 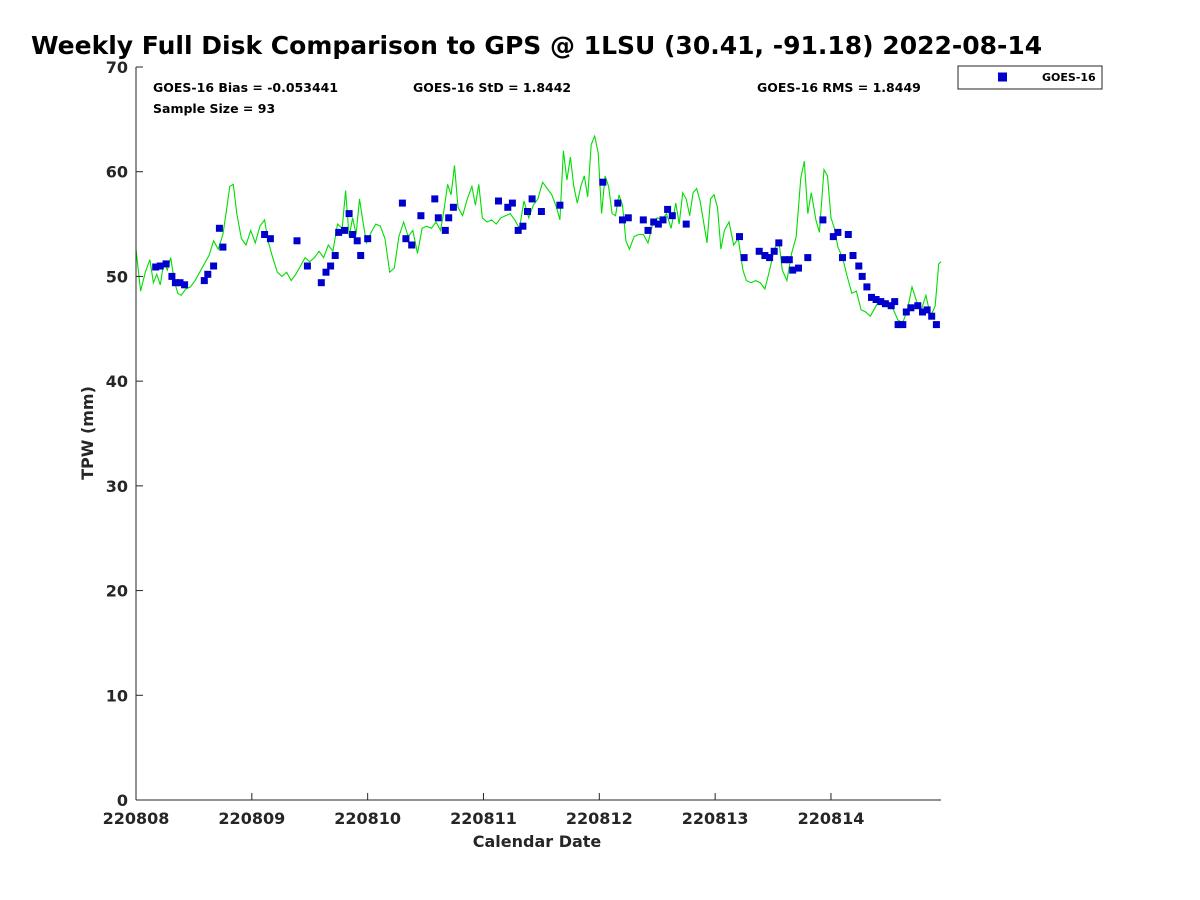 I want to click on bias-stat: GOES-16 Bias = -0.053441, so click(x=245, y=87).